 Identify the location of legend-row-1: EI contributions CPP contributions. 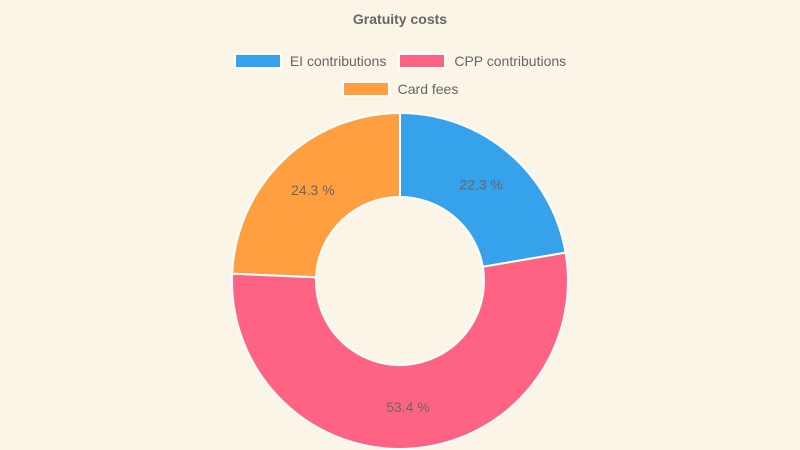
(400, 61).